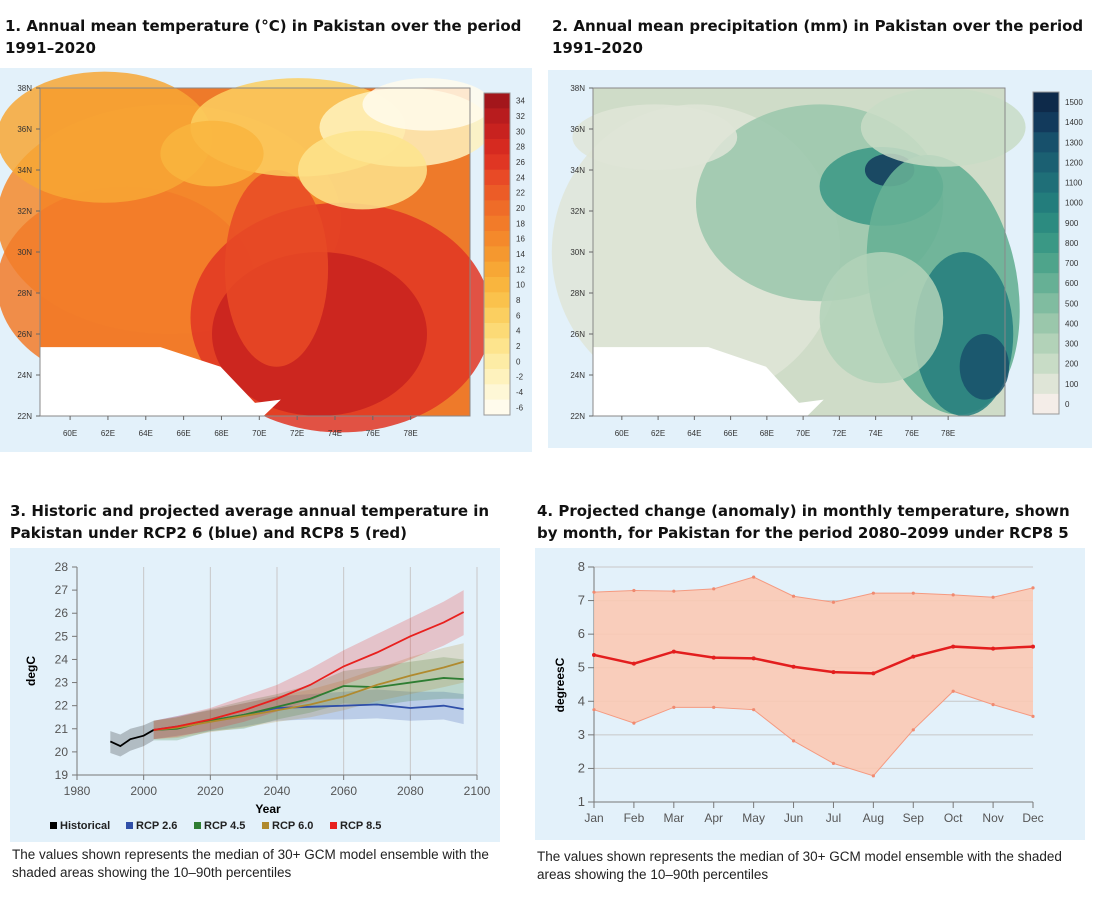 Image resolution: width=1100 pixels, height=900 pixels. I want to click on y-tick-label: 25, so click(62, 636).